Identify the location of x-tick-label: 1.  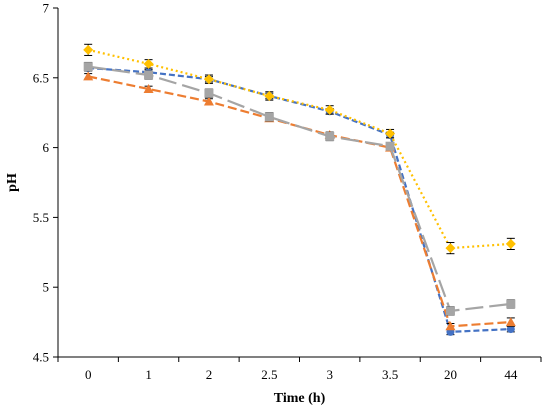
(148, 374).